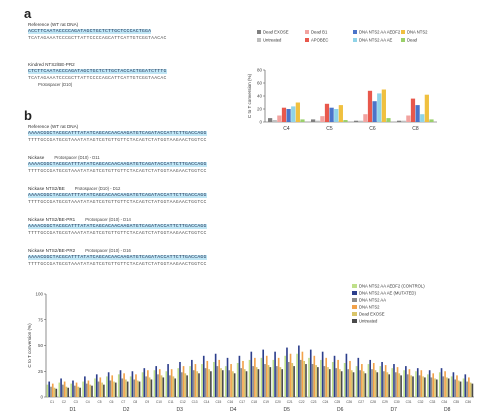 Image resolution: width=500 pixels, height=419 pixels. Describe the element at coordinates (392, 286) in the screenshot. I see `legend-label: DNA NTS2 AA AEDF2 (CONTROL)` at that location.